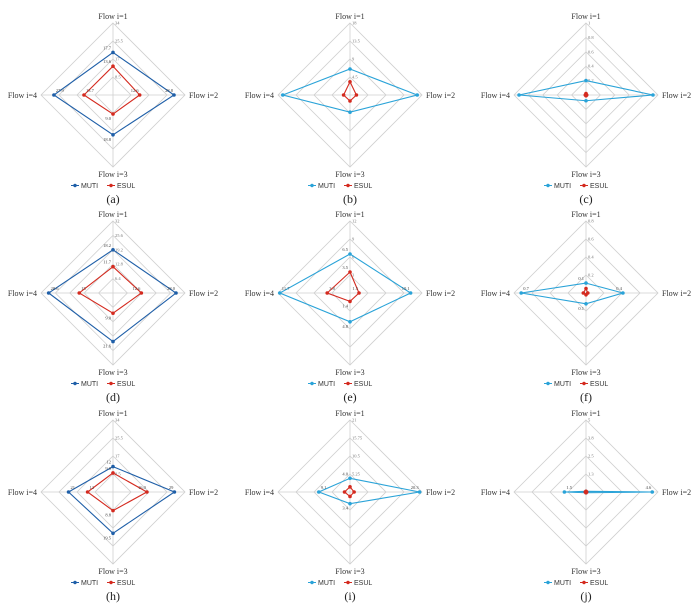 The image size is (700, 609). Describe the element at coordinates (585, 199) in the screenshot. I see `panel-label: (c)` at that location.